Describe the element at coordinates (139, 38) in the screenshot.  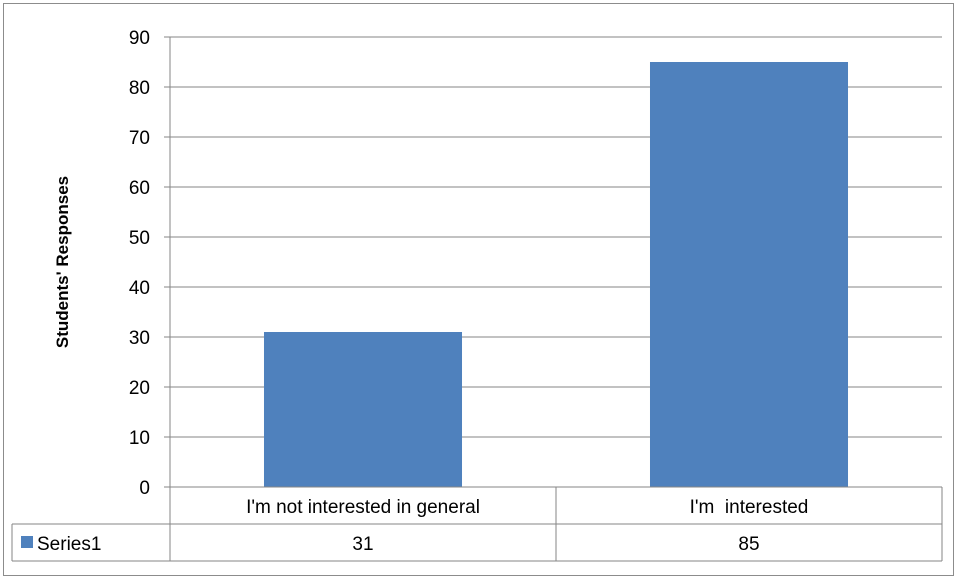
I see `y-tick-label: 90` at that location.